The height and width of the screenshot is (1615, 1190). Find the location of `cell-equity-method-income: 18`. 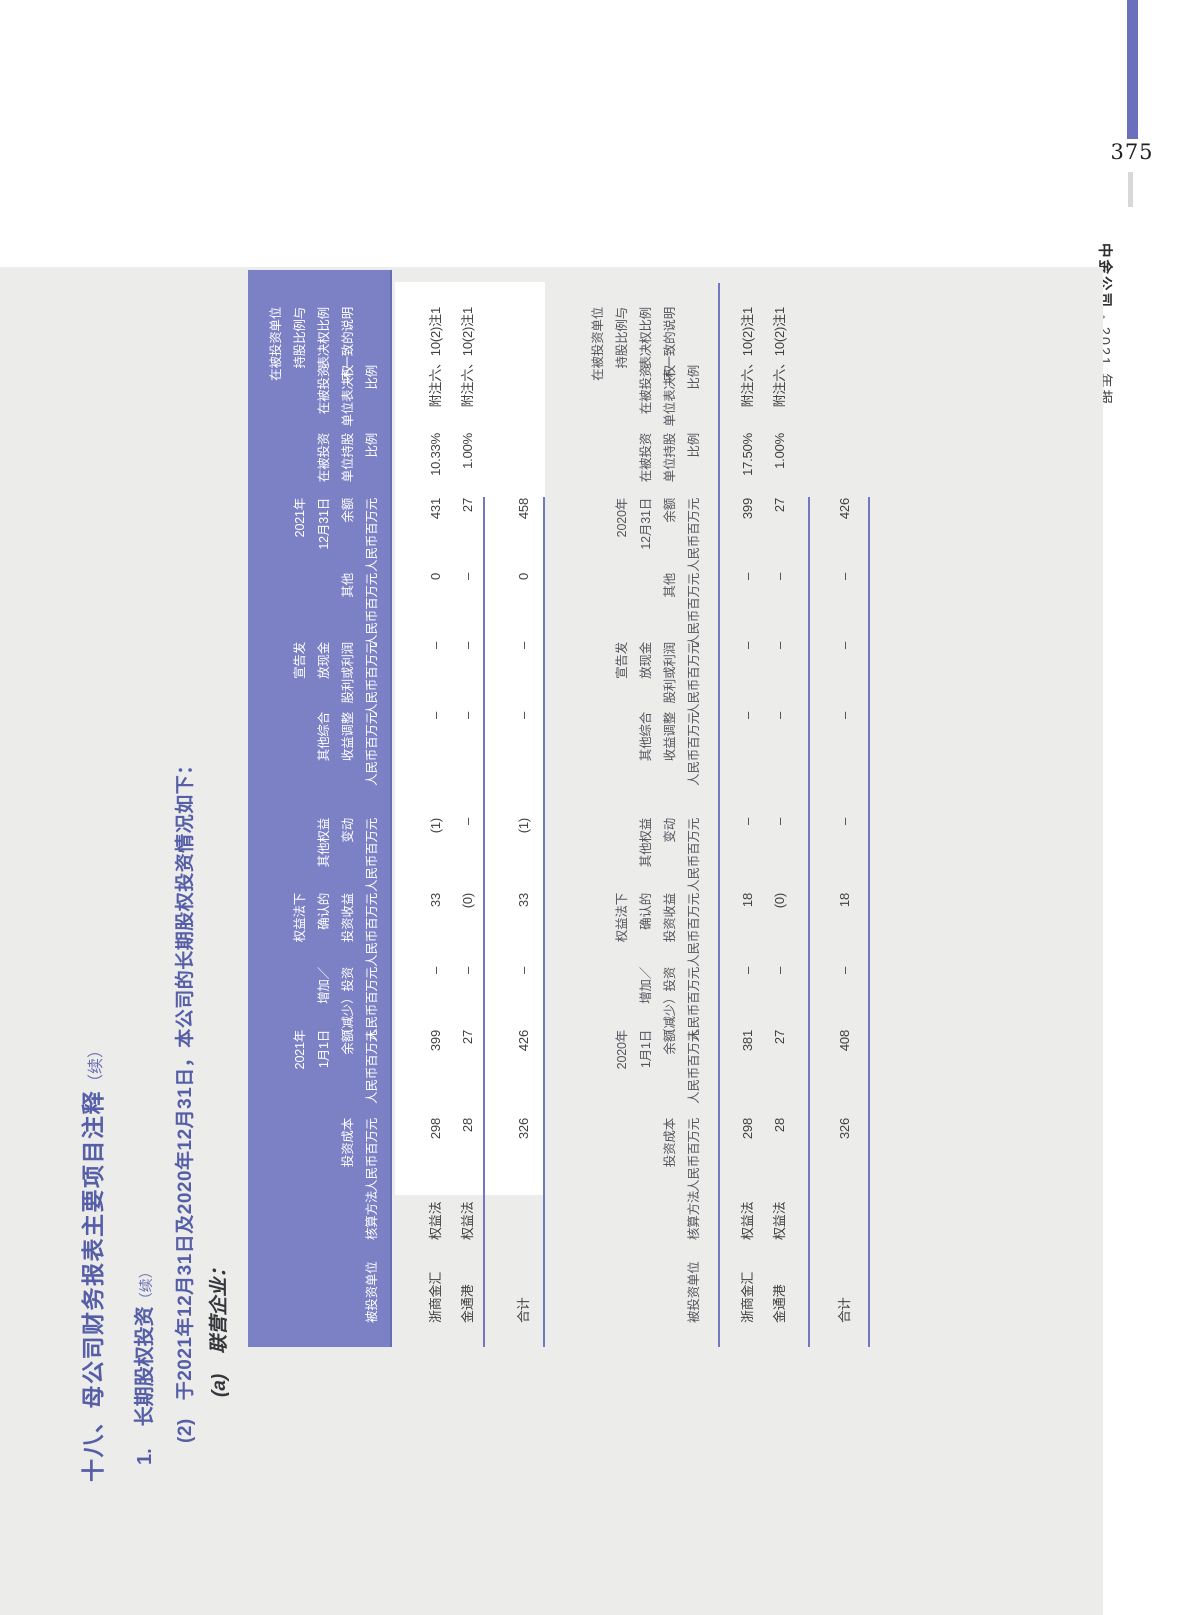

cell-equity-method-income: 18 is located at coordinates (747, 900).